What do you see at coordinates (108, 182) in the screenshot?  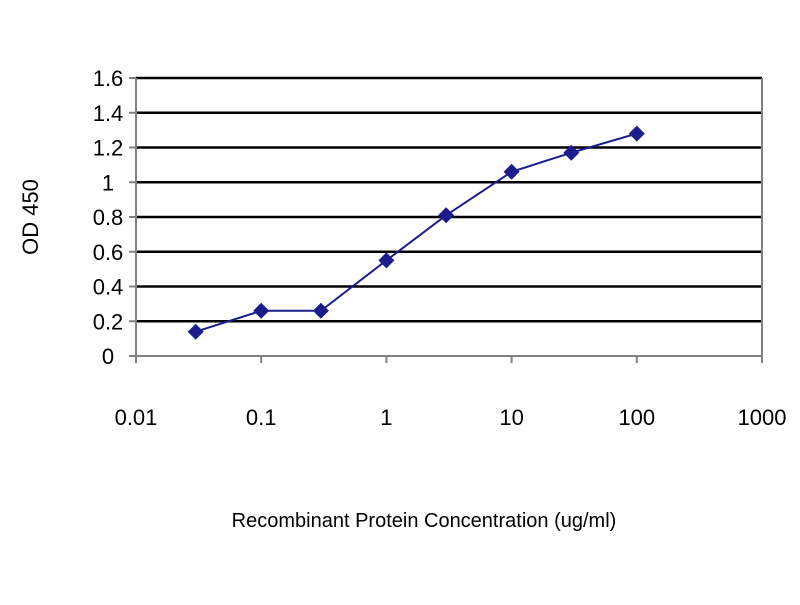 I see `y-tick-label: 1` at bounding box center [108, 182].